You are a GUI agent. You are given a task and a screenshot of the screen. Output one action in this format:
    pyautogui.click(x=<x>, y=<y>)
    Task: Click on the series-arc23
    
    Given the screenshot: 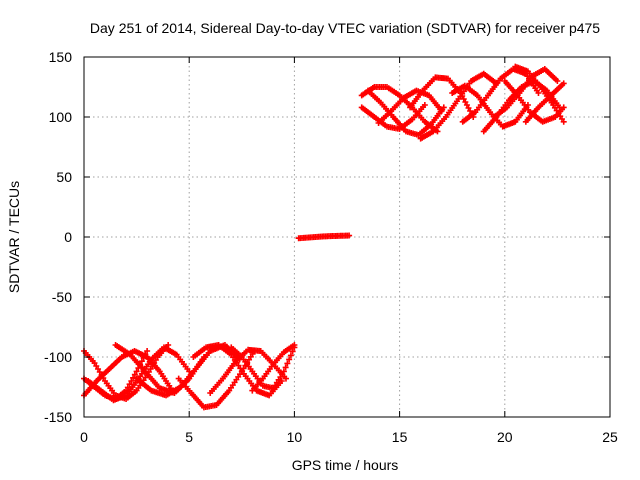 What is the action you would take?
    pyautogui.click(x=534, y=101)
    